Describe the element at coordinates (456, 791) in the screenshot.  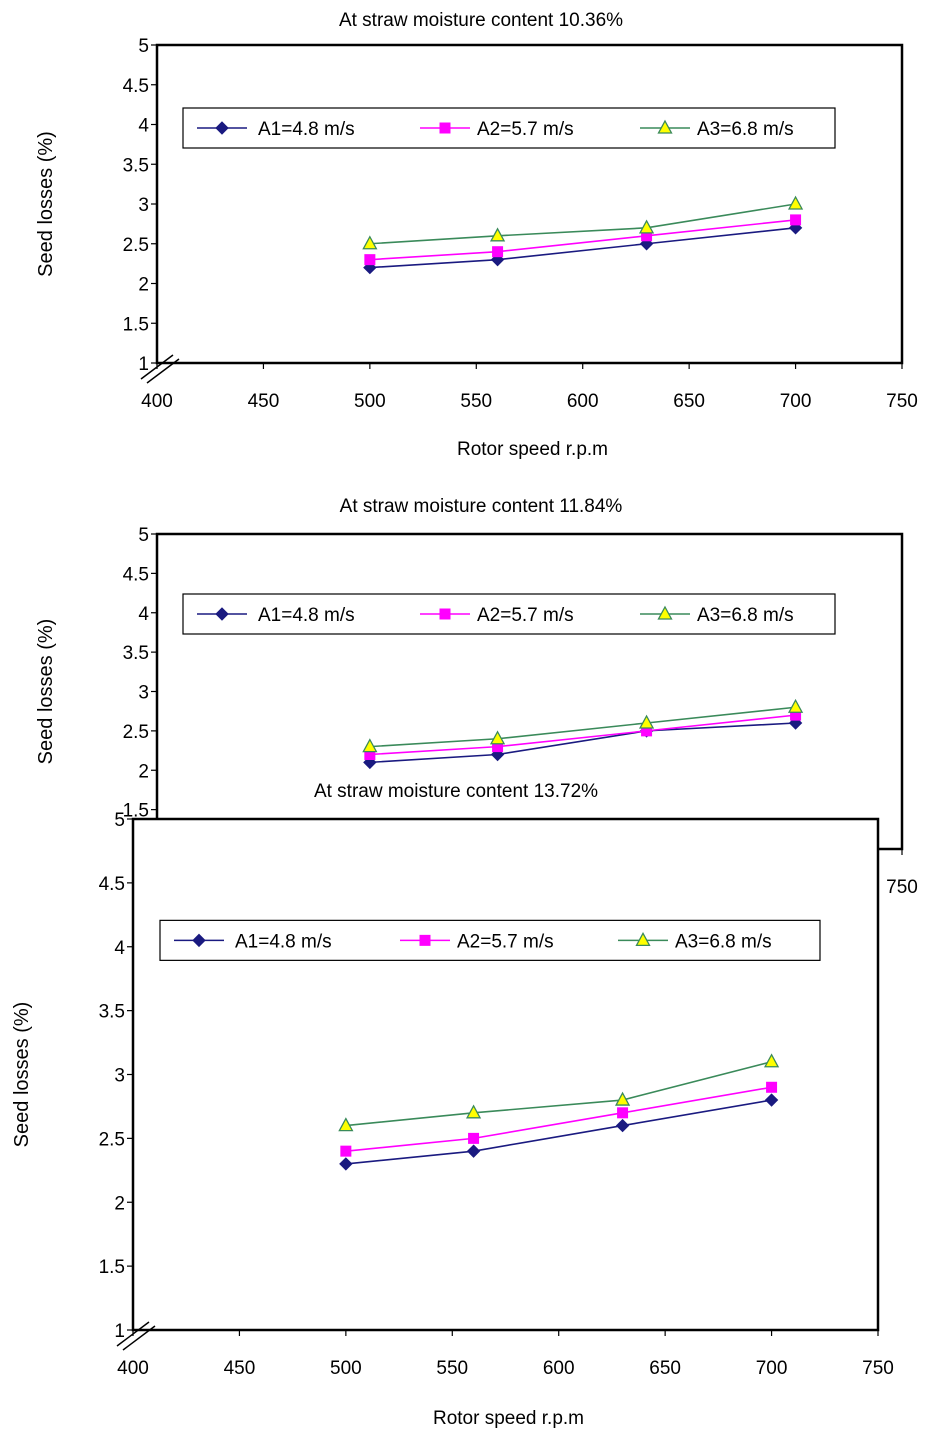
I see `chart-title: At straw moisture content 13.72%` at that location.